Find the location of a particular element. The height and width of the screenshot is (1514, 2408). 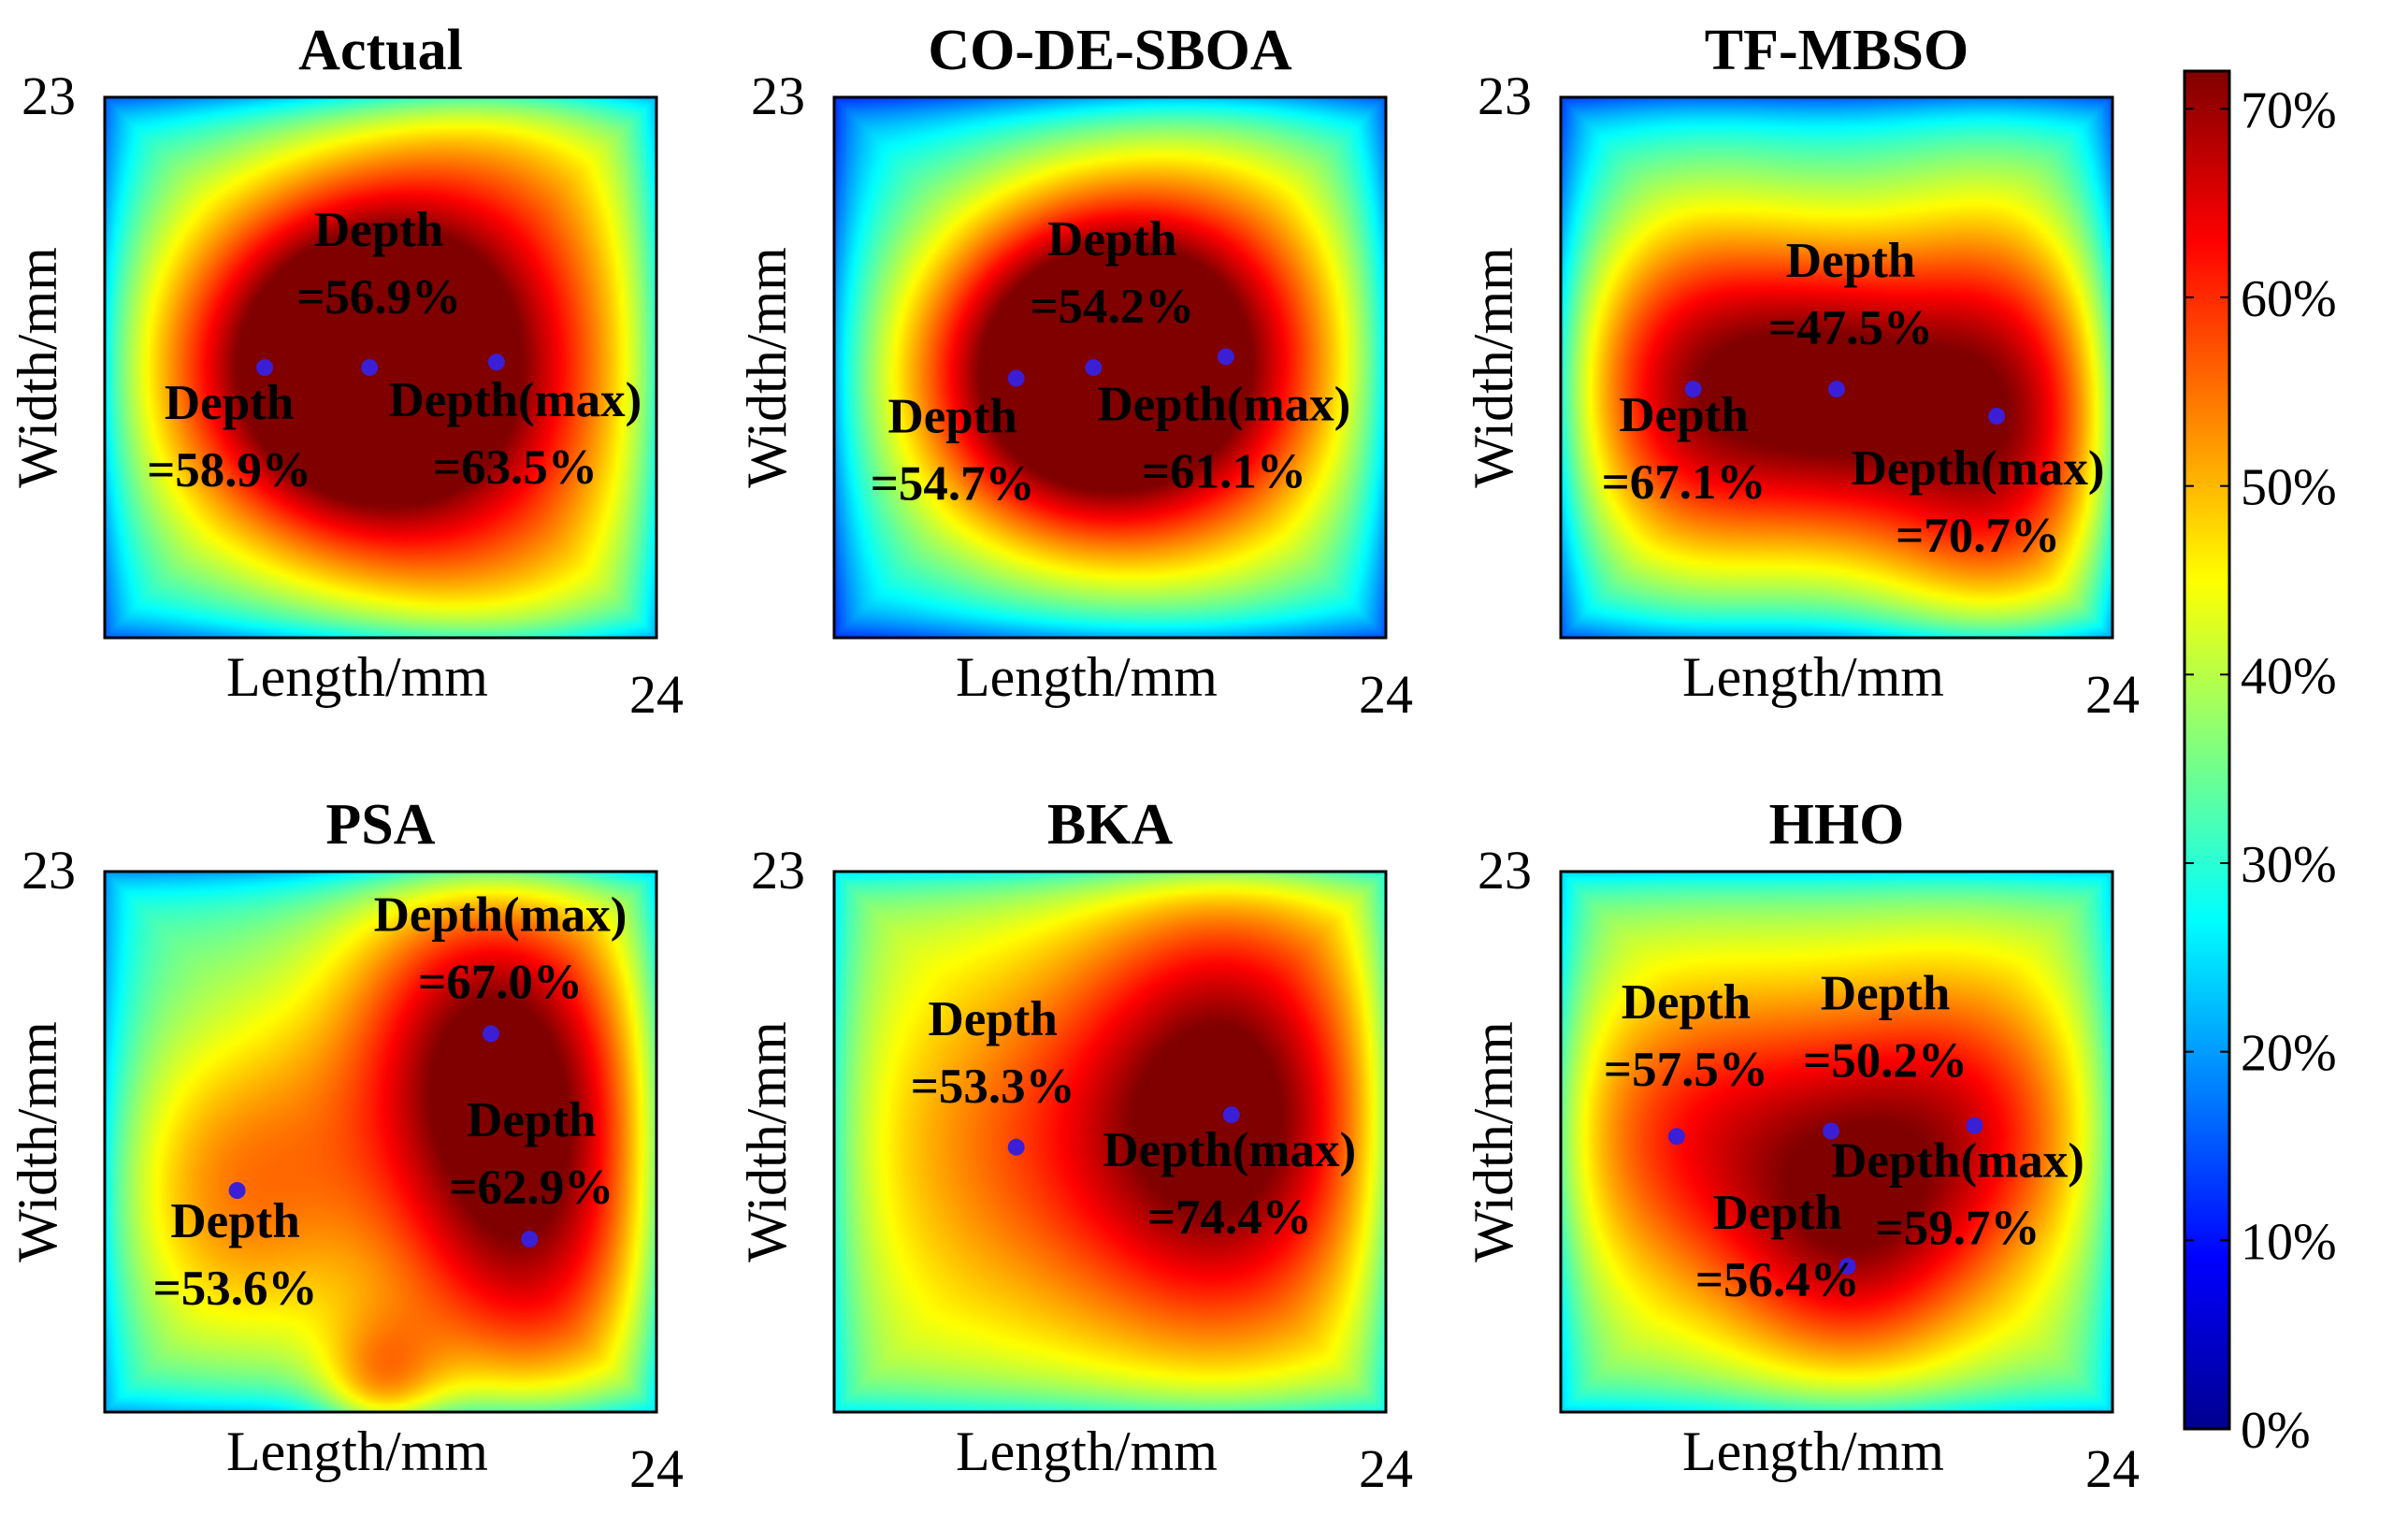

depth-value: =67.1% is located at coordinates (1684, 483).